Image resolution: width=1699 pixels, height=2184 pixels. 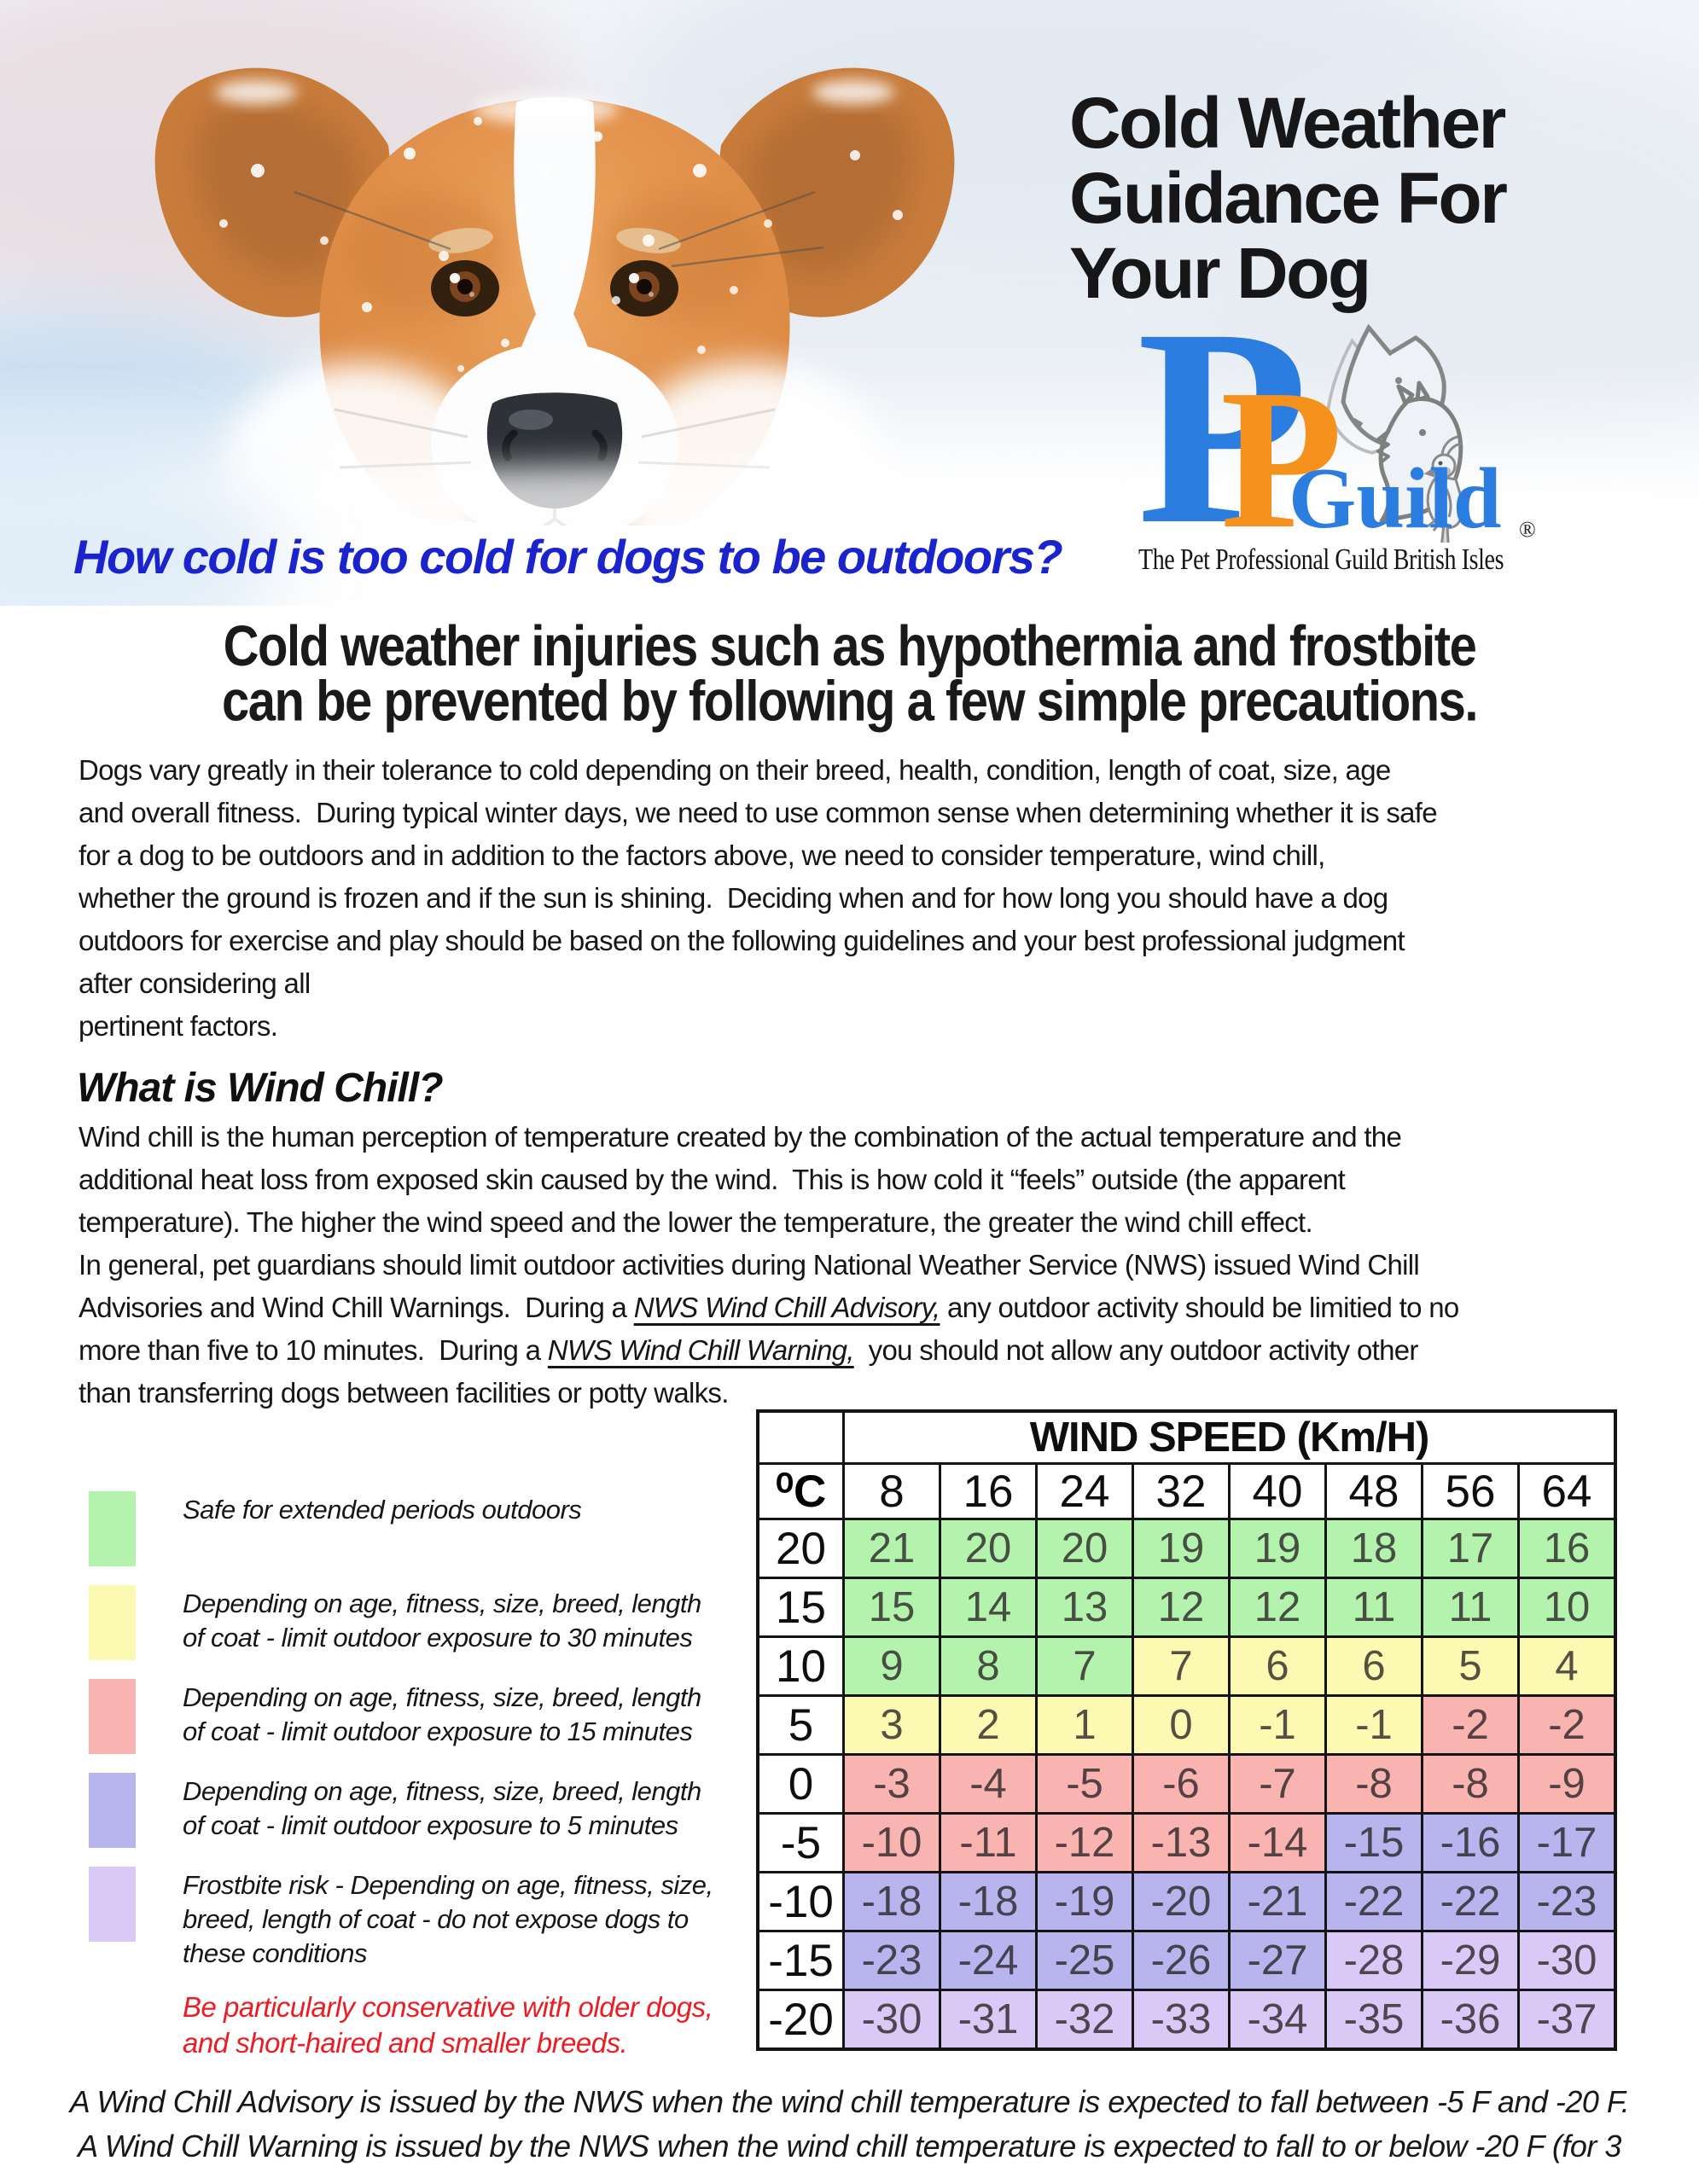 What do you see at coordinates (1277, 1666) in the screenshot?
I see `wind-chill-cell: 6` at bounding box center [1277, 1666].